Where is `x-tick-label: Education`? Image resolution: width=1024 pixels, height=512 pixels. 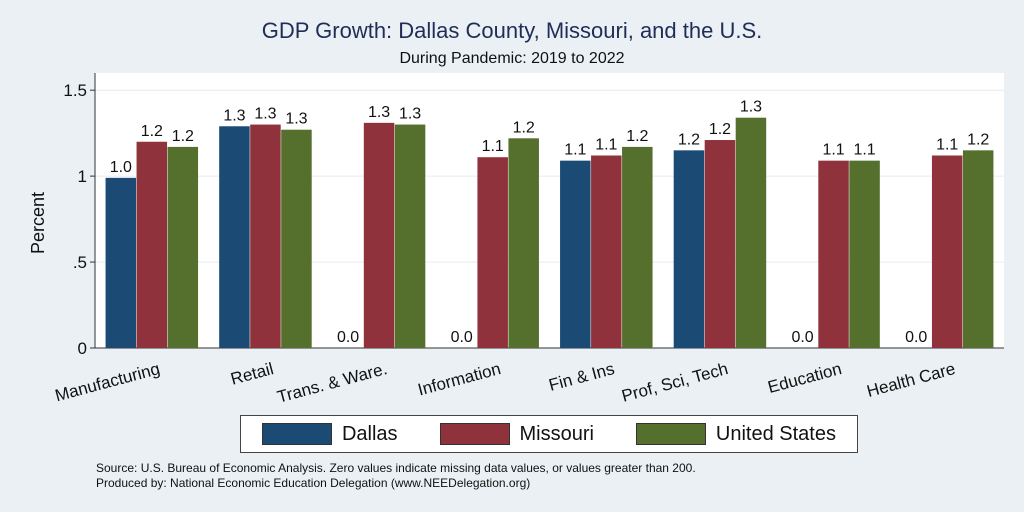
x-tick-label: Education is located at coordinates (805, 378).